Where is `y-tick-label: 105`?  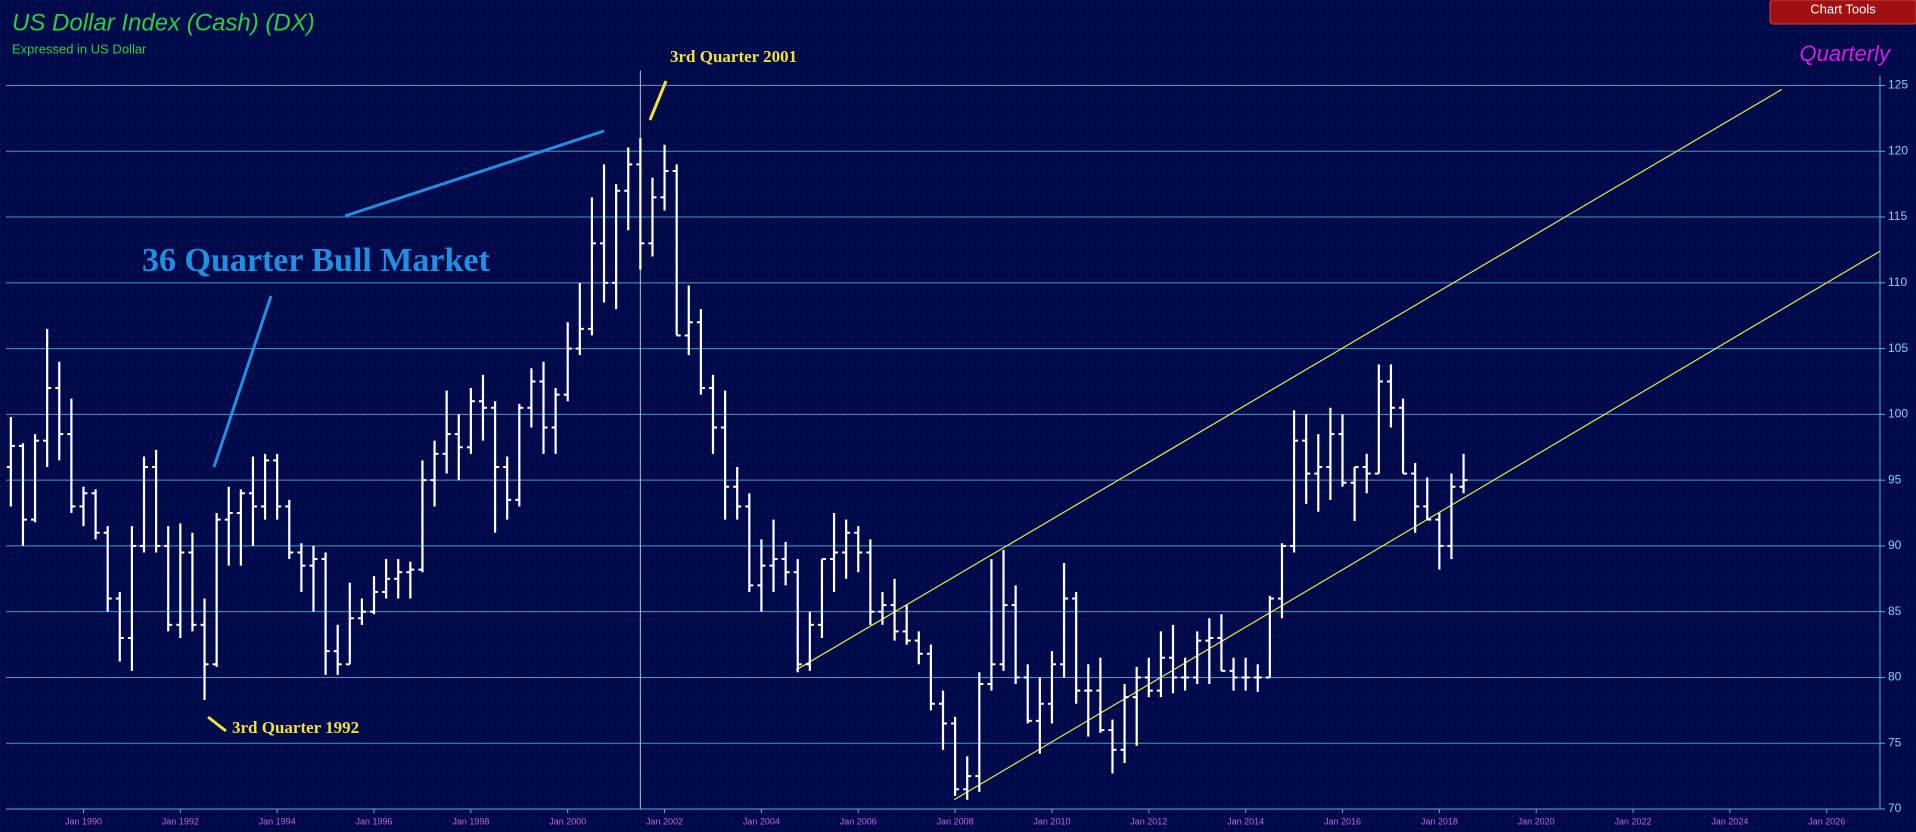 y-tick-label: 105 is located at coordinates (1898, 348).